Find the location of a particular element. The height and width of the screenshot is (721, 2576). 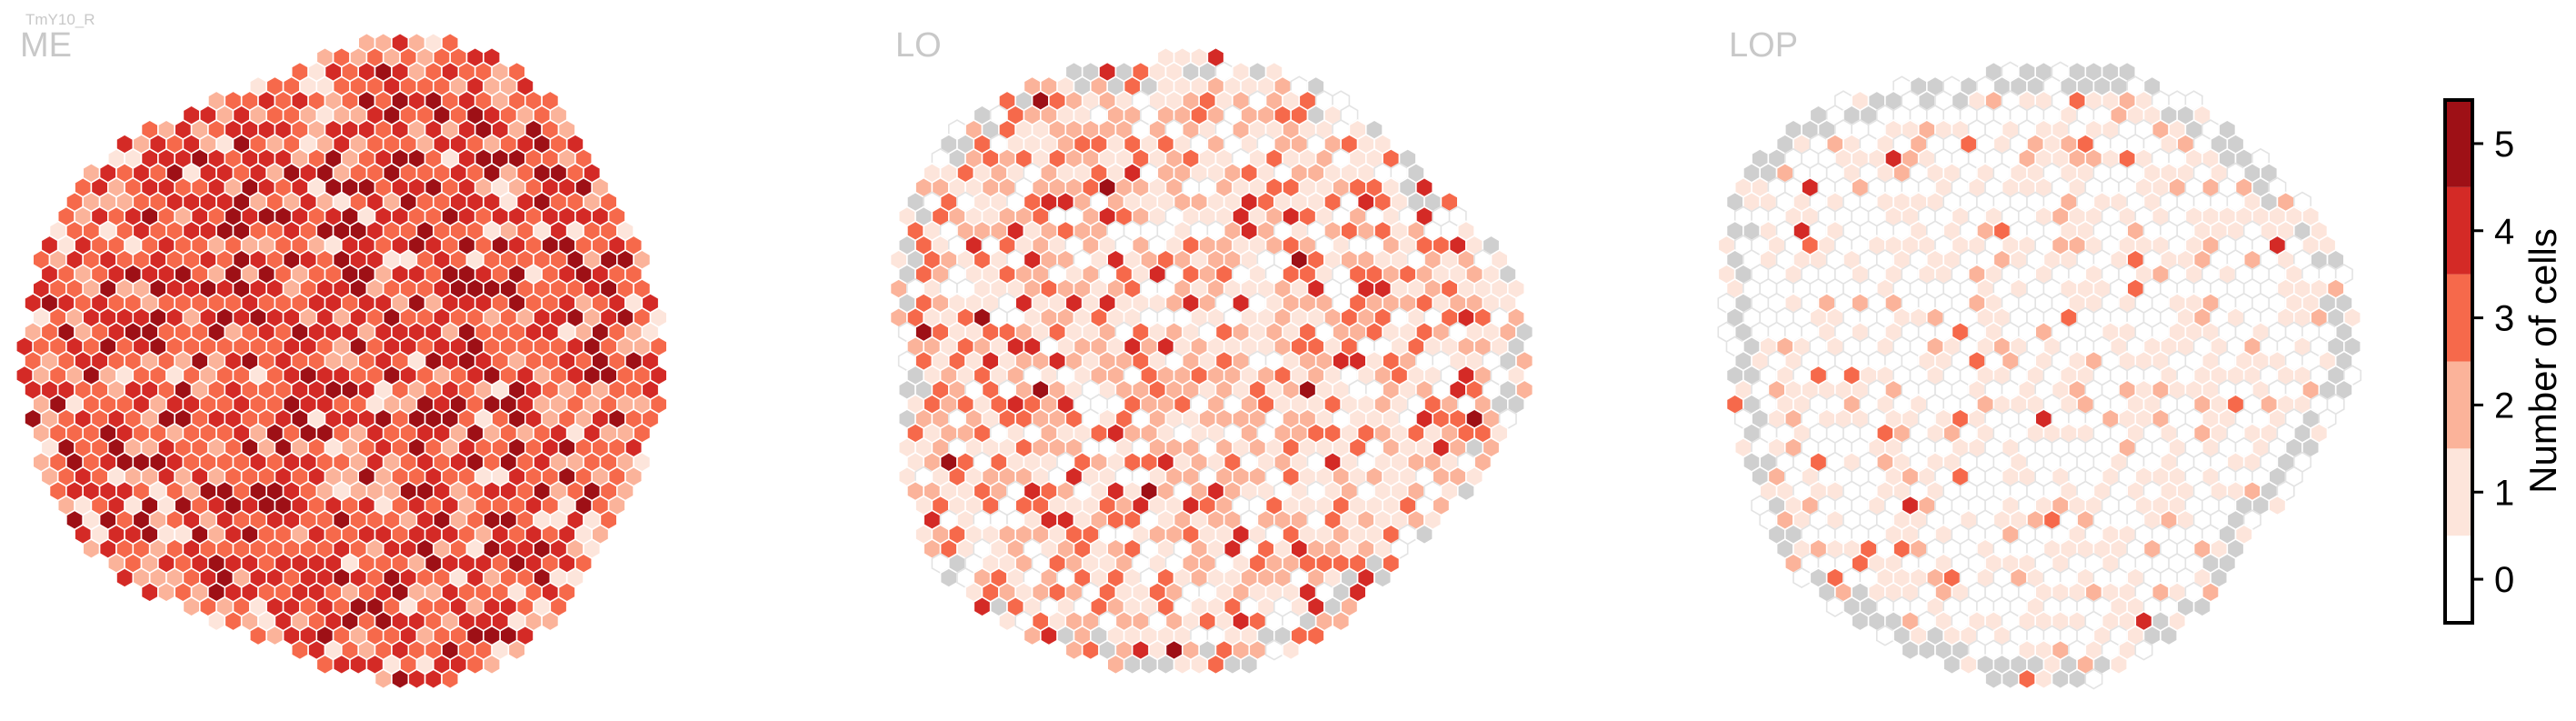

colorbar-label: Number of cells is located at coordinates (2542, 361).